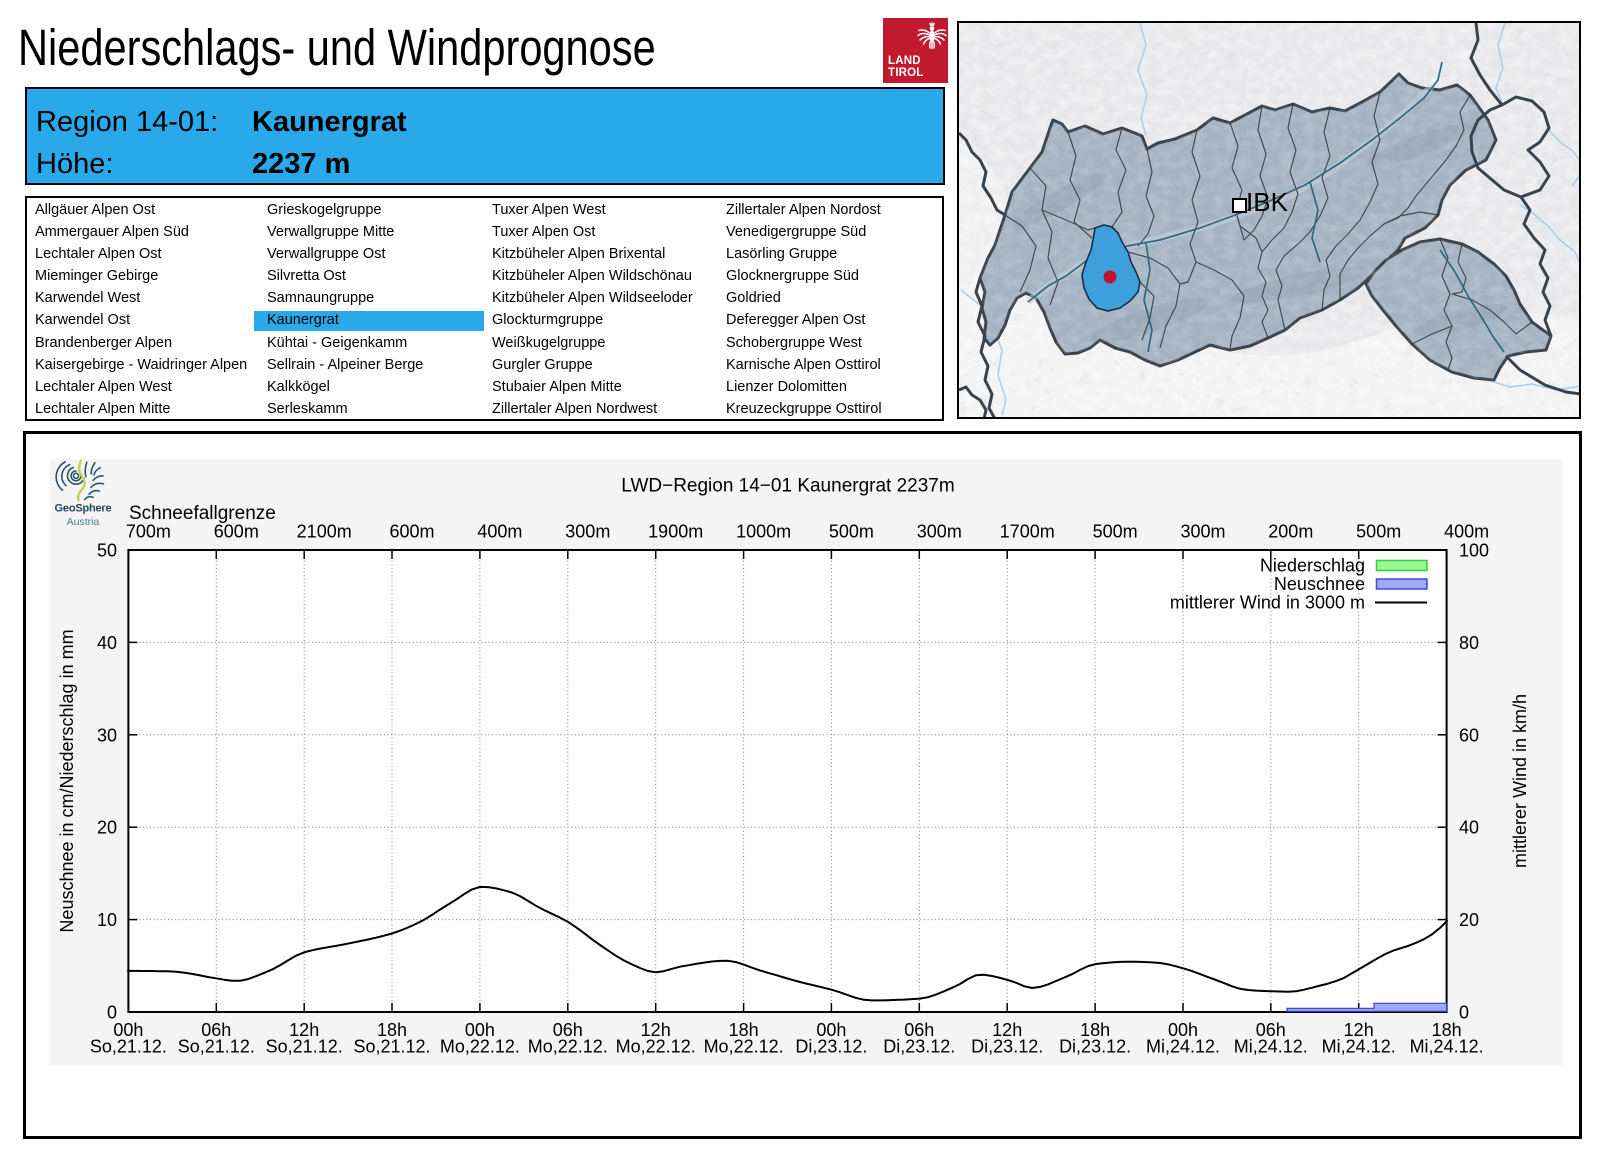  Describe the element at coordinates (1469, 643) in the screenshot. I see `svg-text: 80` at that location.